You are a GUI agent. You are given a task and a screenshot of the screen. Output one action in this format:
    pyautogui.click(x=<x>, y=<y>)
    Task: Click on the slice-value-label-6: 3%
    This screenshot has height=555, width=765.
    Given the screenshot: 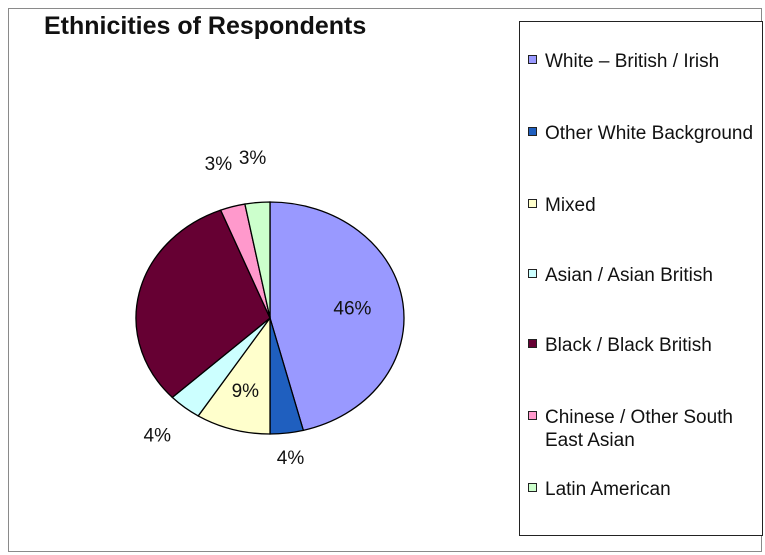 What is the action you would take?
    pyautogui.click(x=219, y=164)
    